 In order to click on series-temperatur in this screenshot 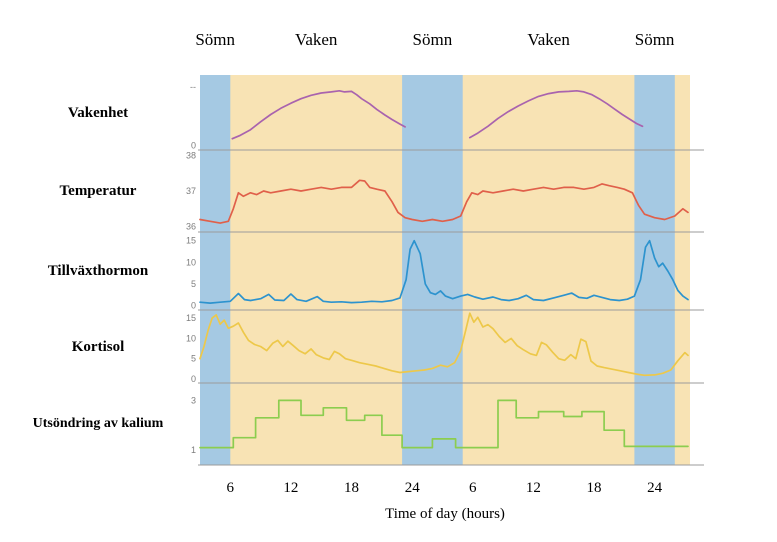, I will do `click(444, 201)`.